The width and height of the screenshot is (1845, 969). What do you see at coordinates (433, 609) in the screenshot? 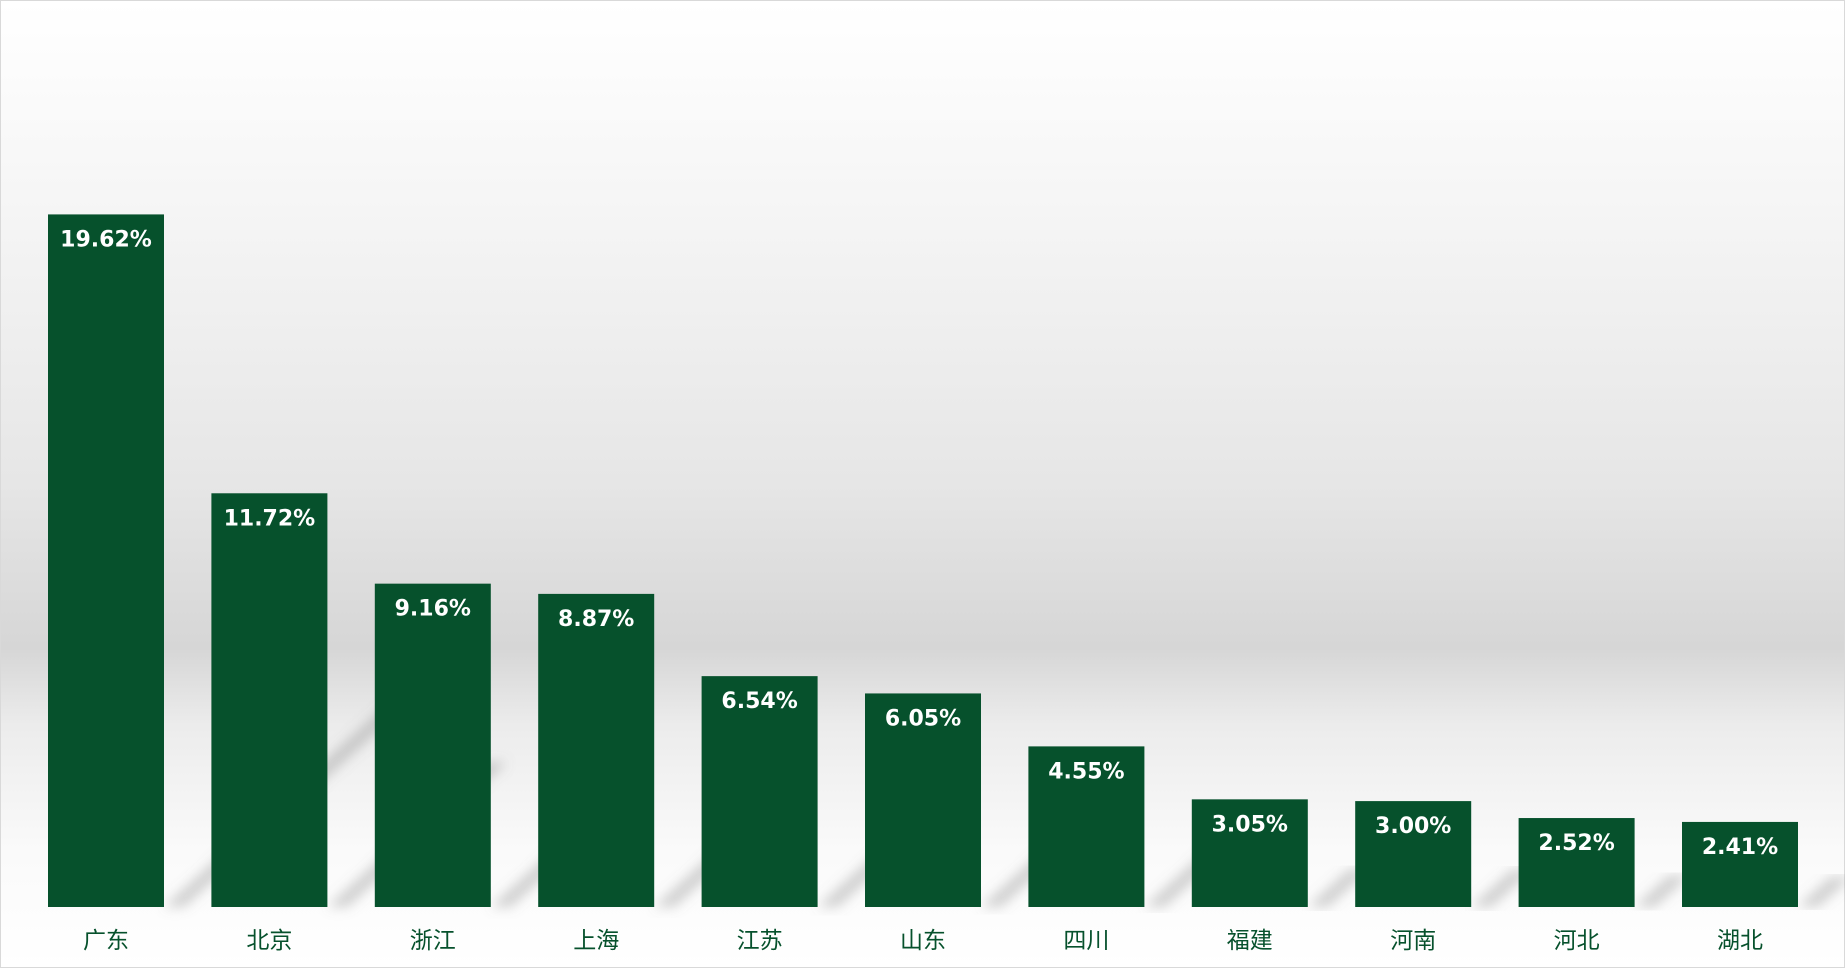
I see `data-label: 9.16%` at bounding box center [433, 609].